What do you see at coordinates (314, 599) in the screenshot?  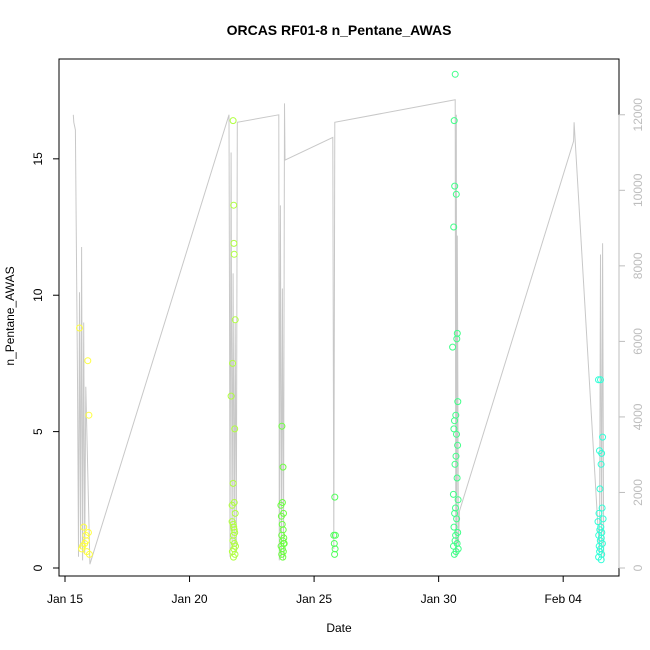 I see `x-tick-label: Jan 25` at bounding box center [314, 599].